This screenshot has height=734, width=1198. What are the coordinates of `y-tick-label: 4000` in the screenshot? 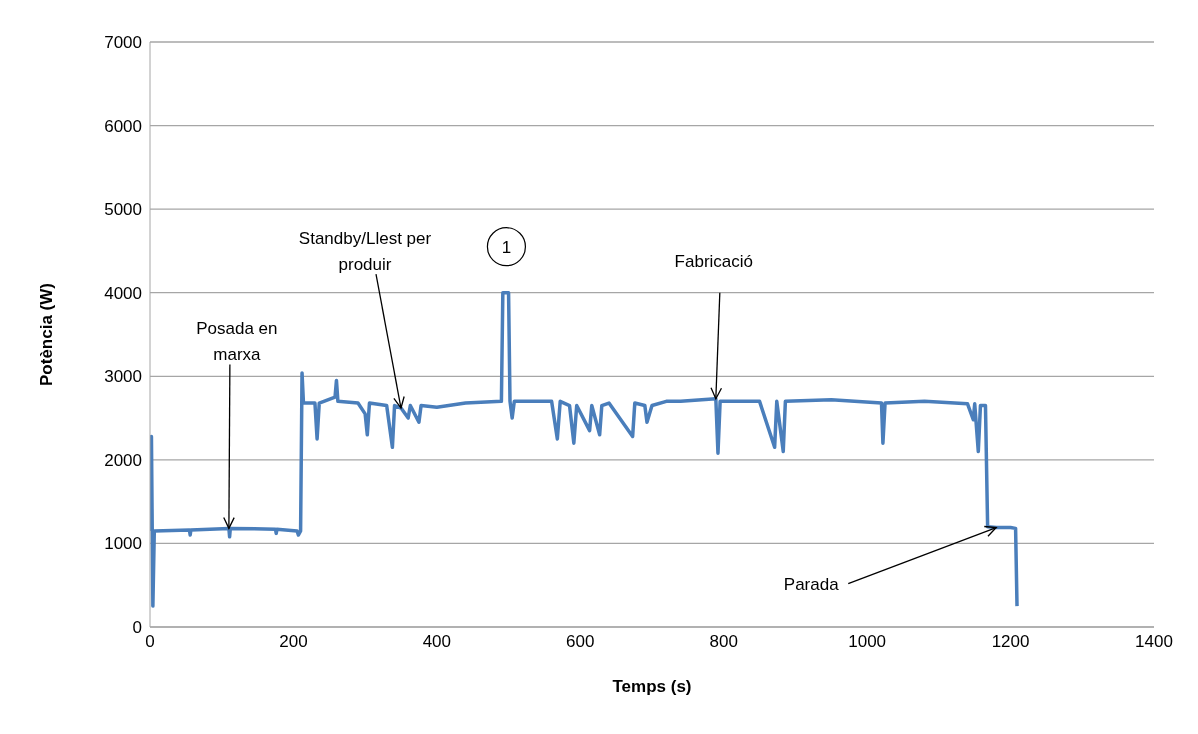 It's located at (123, 293).